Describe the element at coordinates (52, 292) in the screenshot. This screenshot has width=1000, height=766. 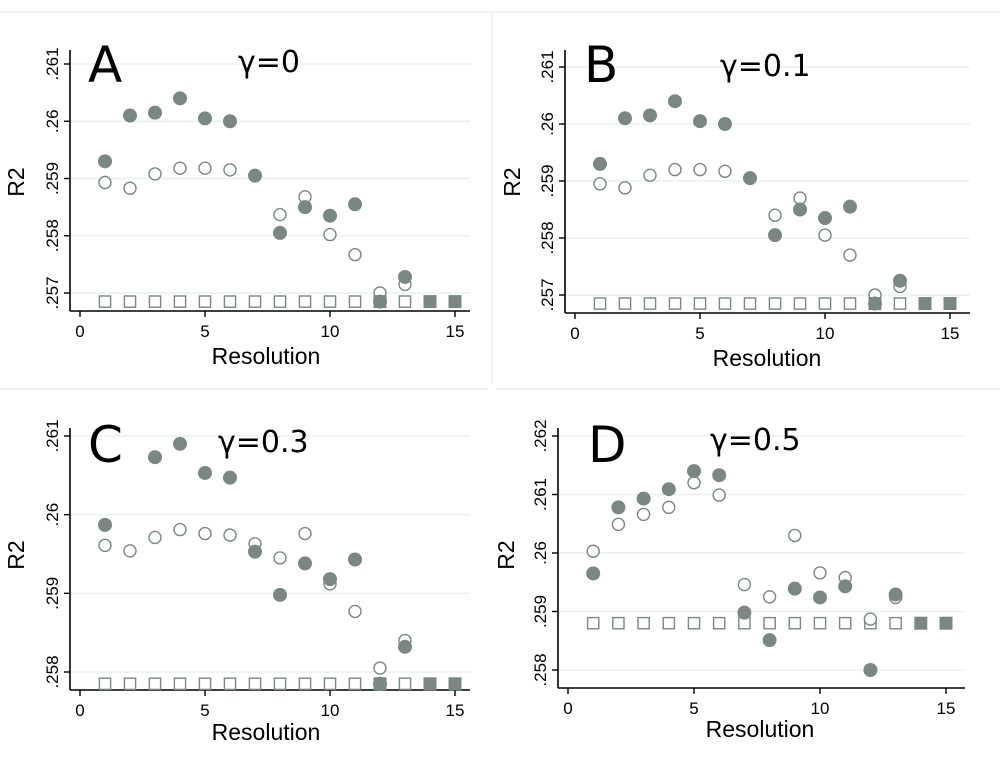
I see `y-tick-label: .257` at that location.